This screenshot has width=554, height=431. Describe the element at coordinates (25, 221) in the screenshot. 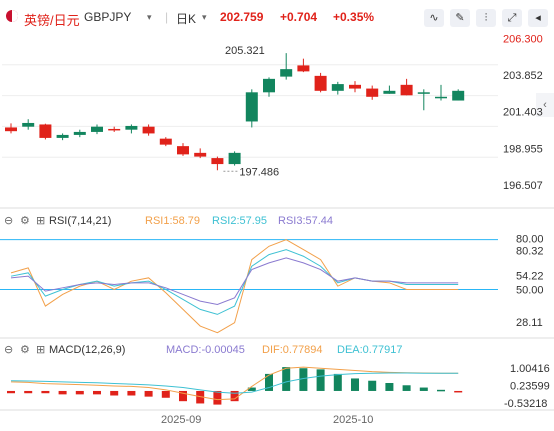

I see `rsi-settings-gear-icon: ⚙` at that location.